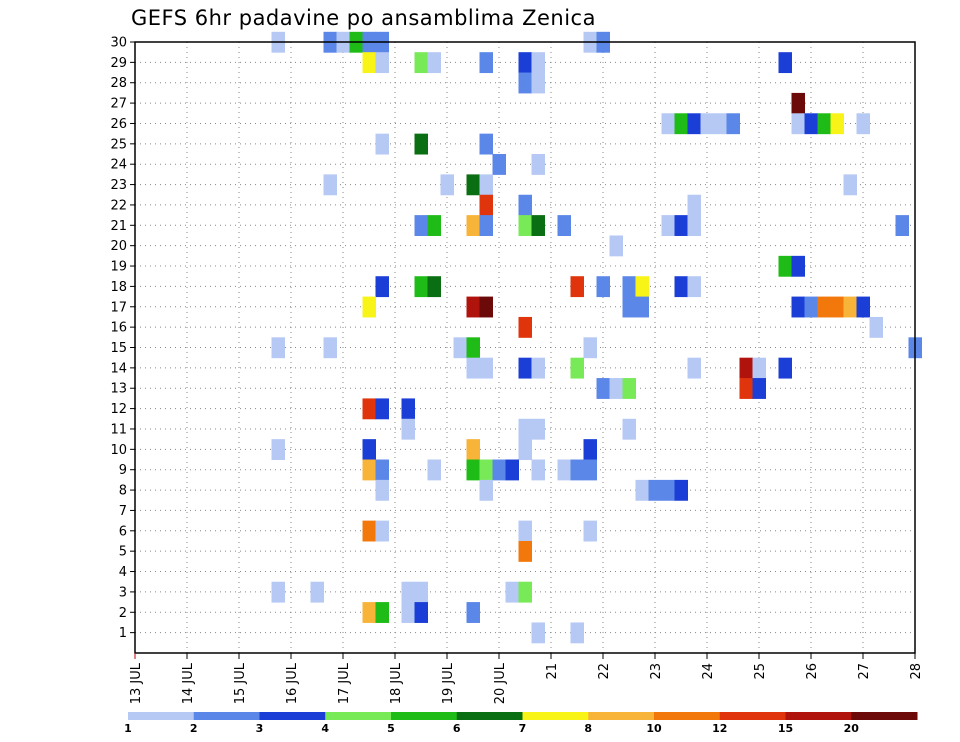  Describe the element at coordinates (292, 683) in the screenshot. I see `x-tick-label: 16 JUL` at that location.